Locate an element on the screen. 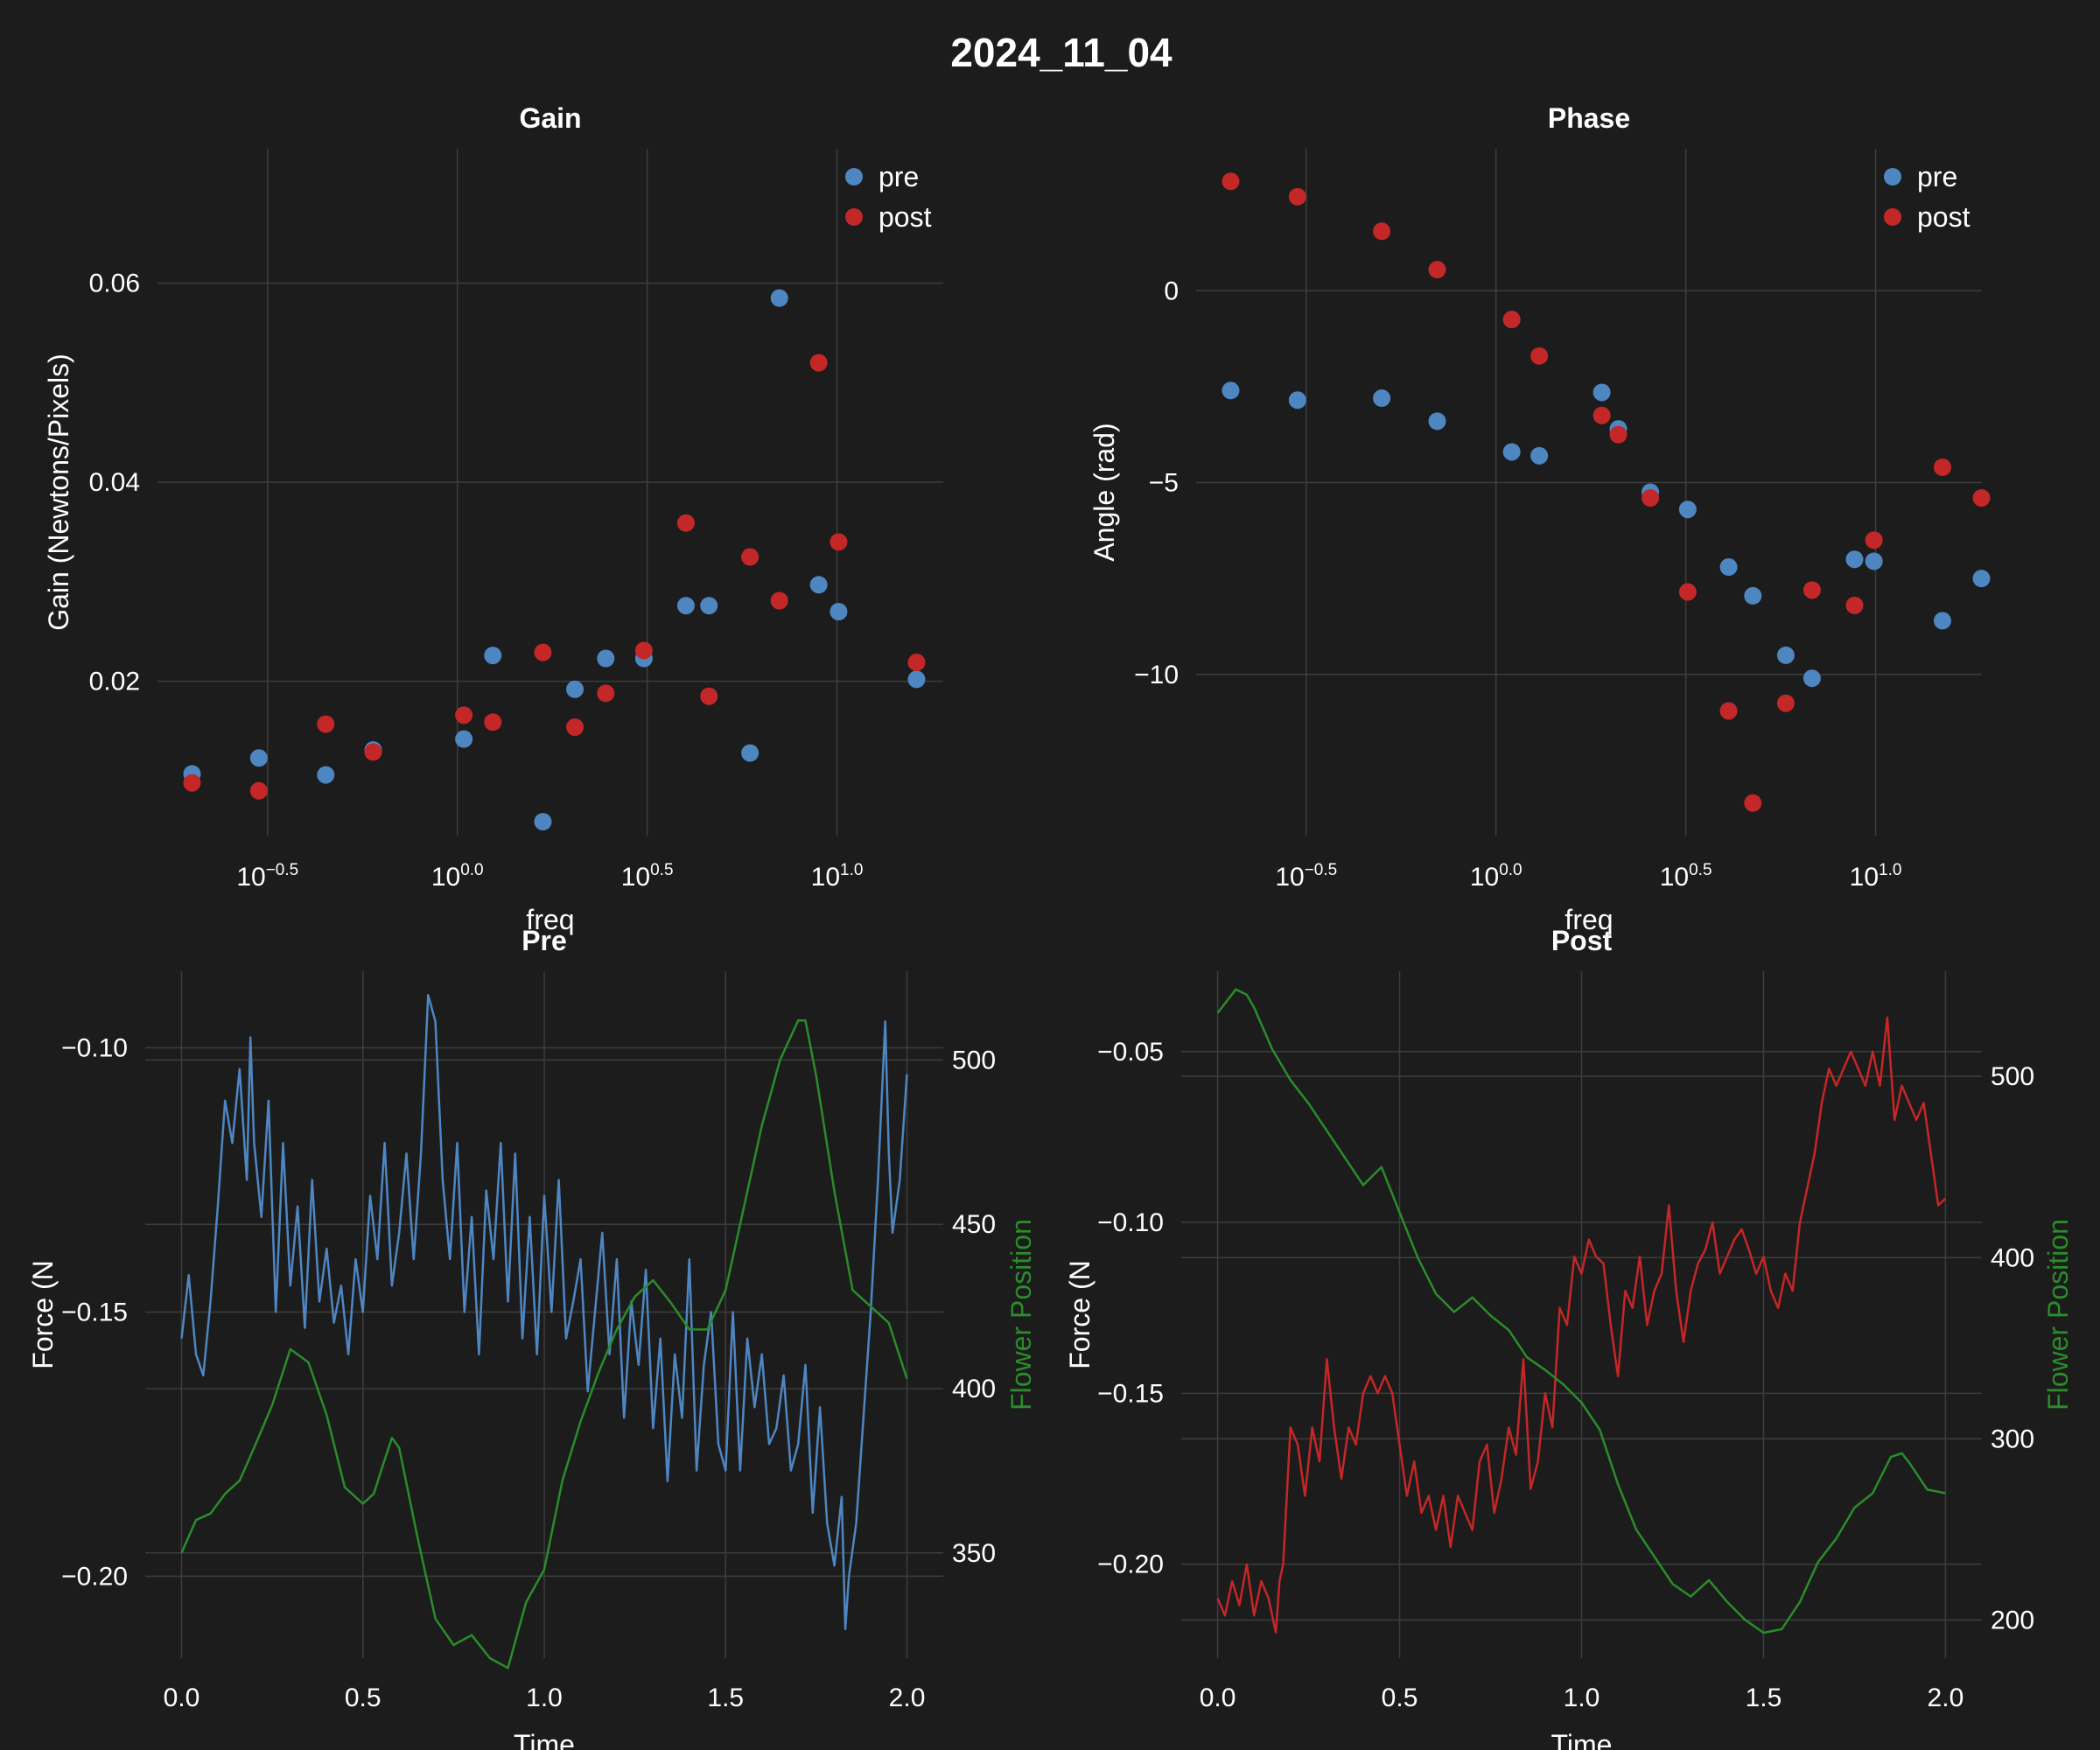  y-tick-label: −10 is located at coordinates (1156, 675).